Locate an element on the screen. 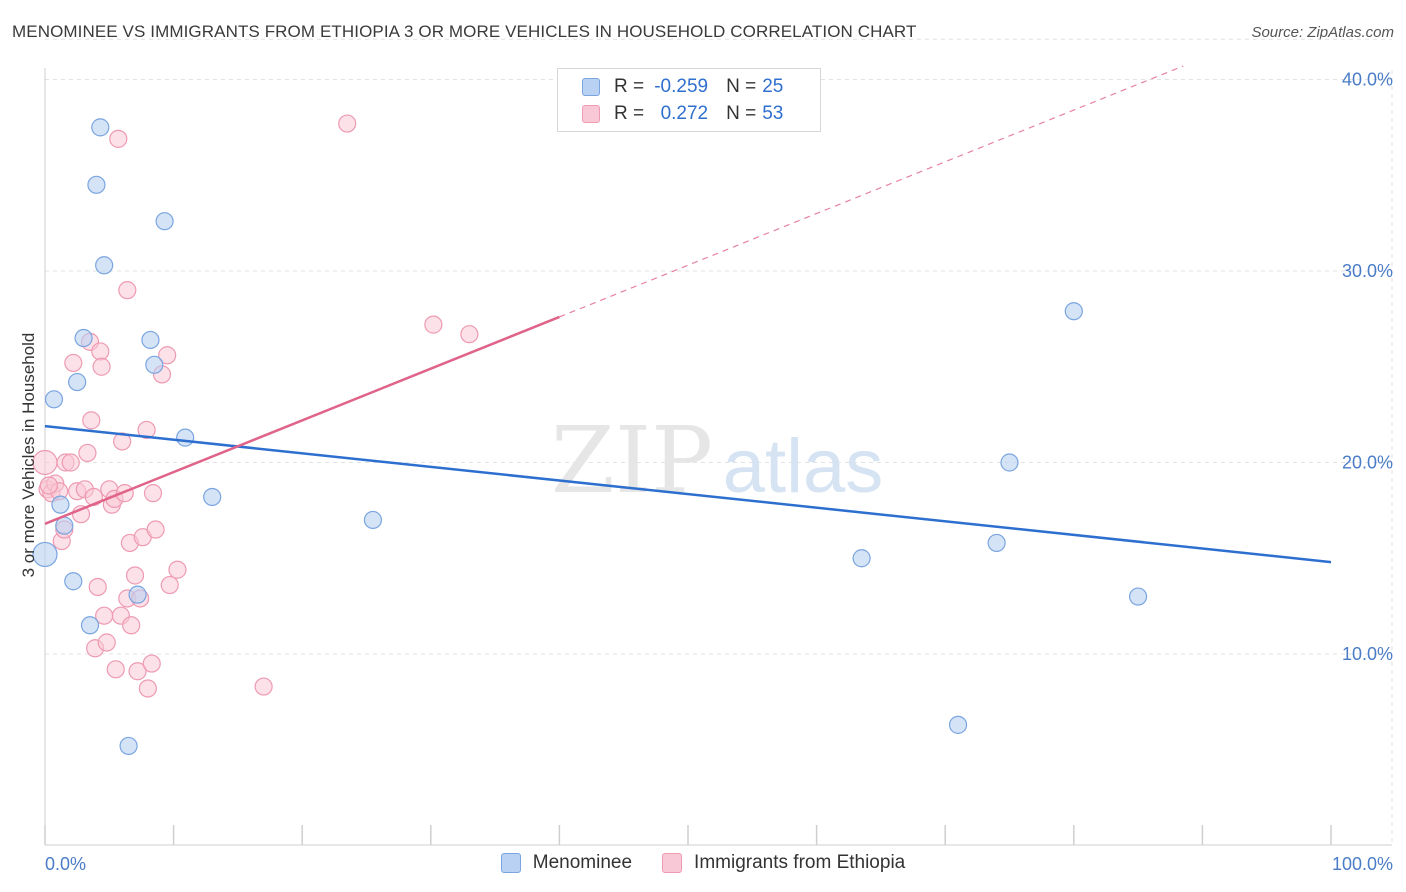 Image resolution: width=1406 pixels, height=892 pixels. legend-row-ethiopia: R = 0.272 N = 53 is located at coordinates (682, 114).